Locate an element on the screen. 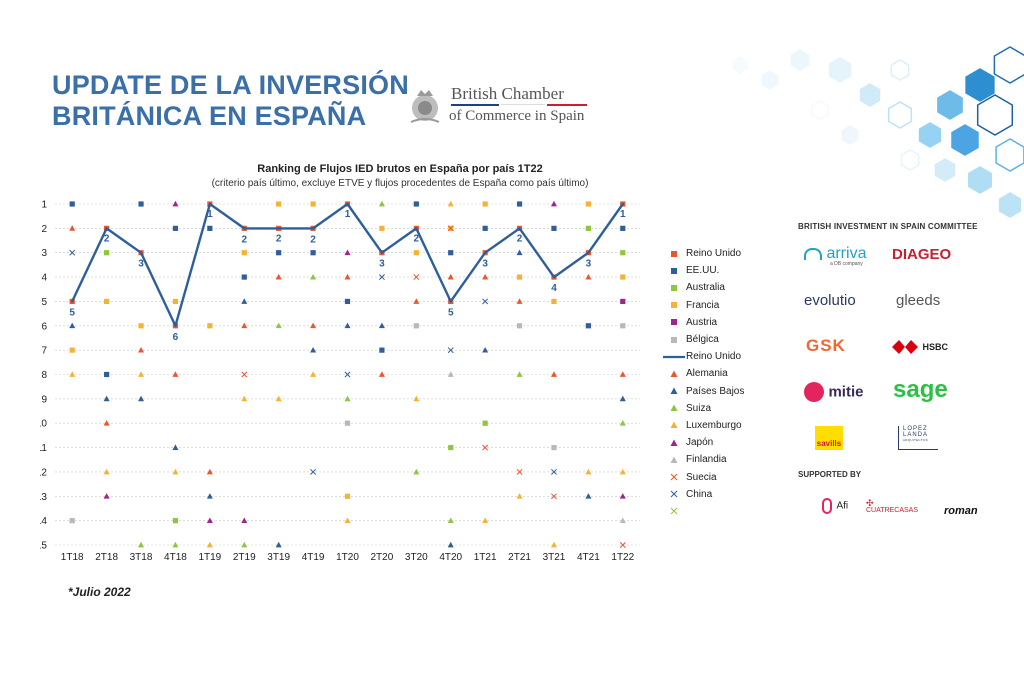 The height and width of the screenshot is (681, 1024). x-tick-label: 2T21 is located at coordinates (519, 557).